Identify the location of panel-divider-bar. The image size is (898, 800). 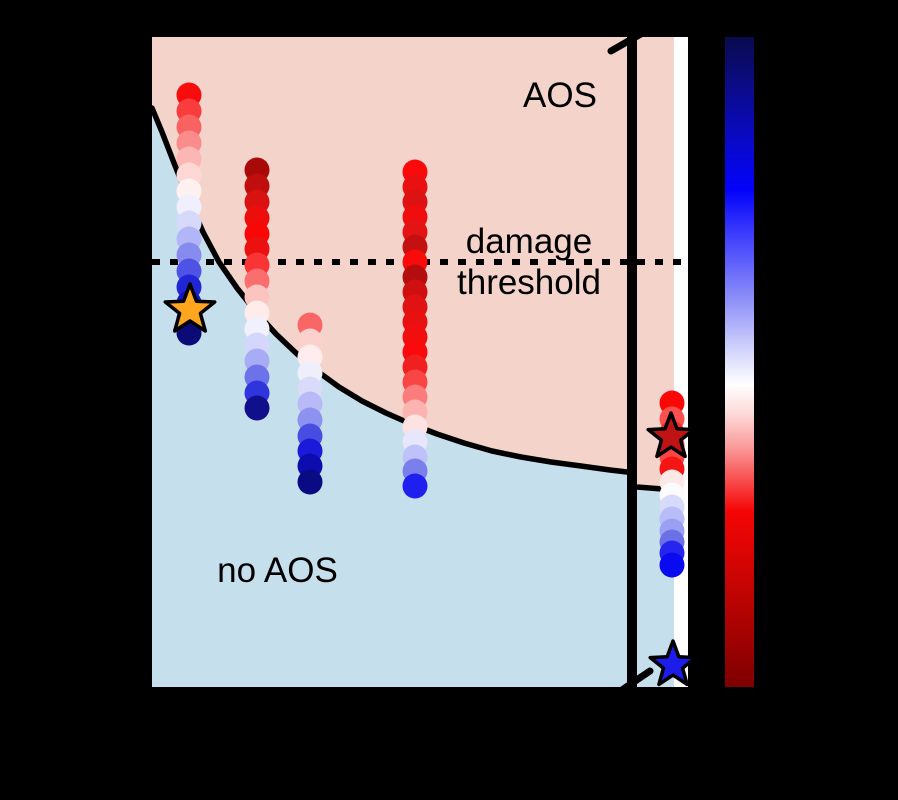
(632, 360).